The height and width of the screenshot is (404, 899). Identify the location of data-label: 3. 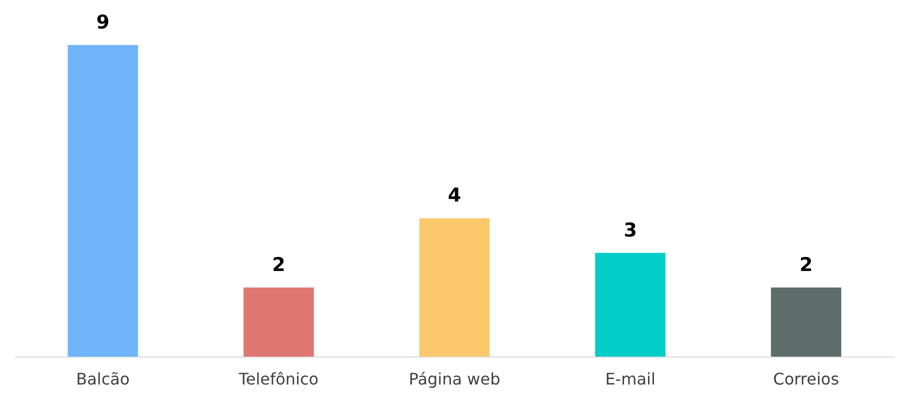
(630, 230).